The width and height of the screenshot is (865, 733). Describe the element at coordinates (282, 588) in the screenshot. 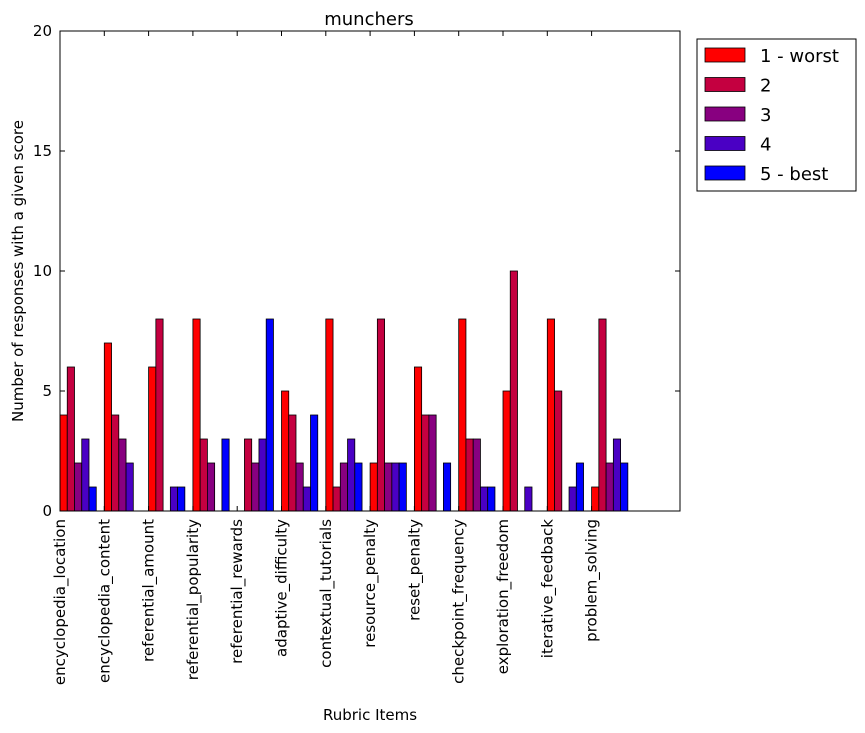

I see `x-tick-label-adaptive_difficulty: adaptive_difficulty` at that location.